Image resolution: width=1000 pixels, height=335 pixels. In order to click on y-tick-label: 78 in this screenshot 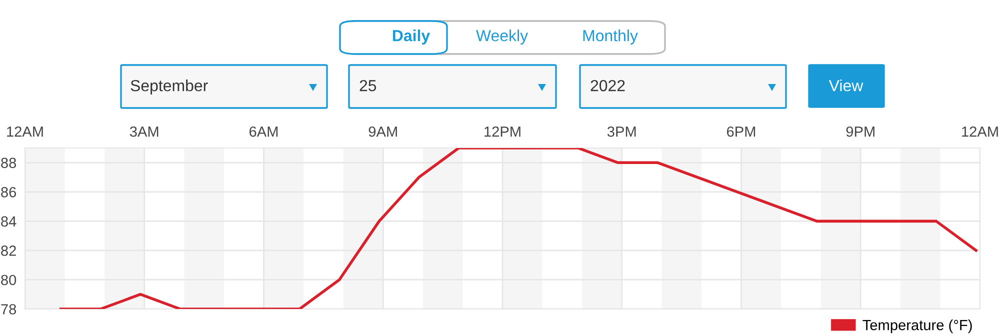, I will do `click(8, 309)`.